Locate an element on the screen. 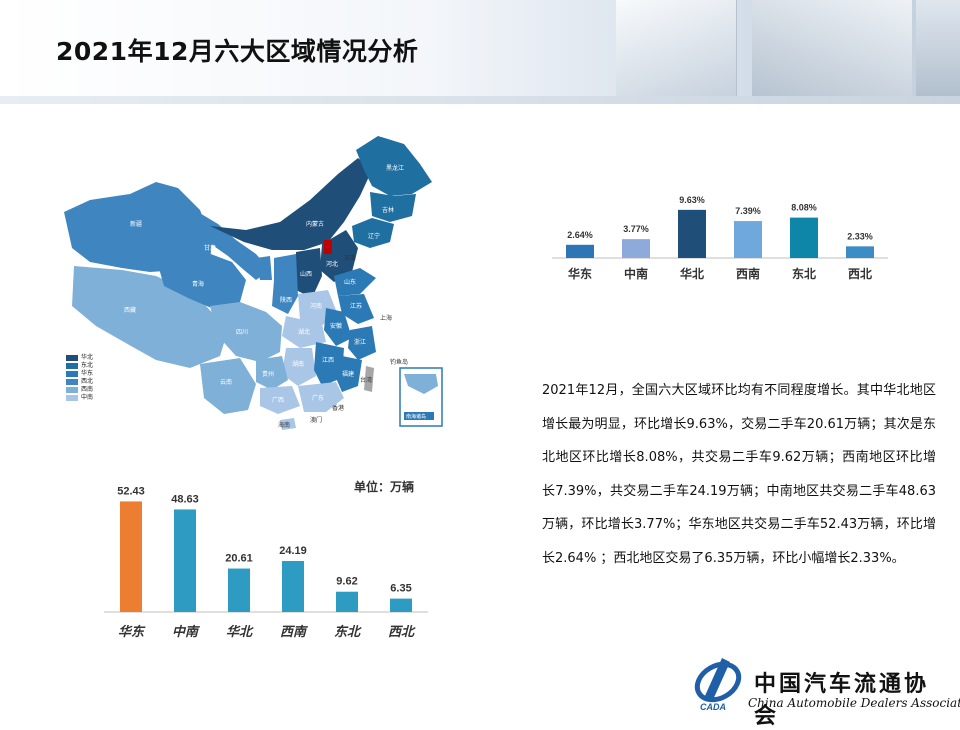 The width and height of the screenshot is (960, 730). bar-东北 is located at coordinates (804, 237).